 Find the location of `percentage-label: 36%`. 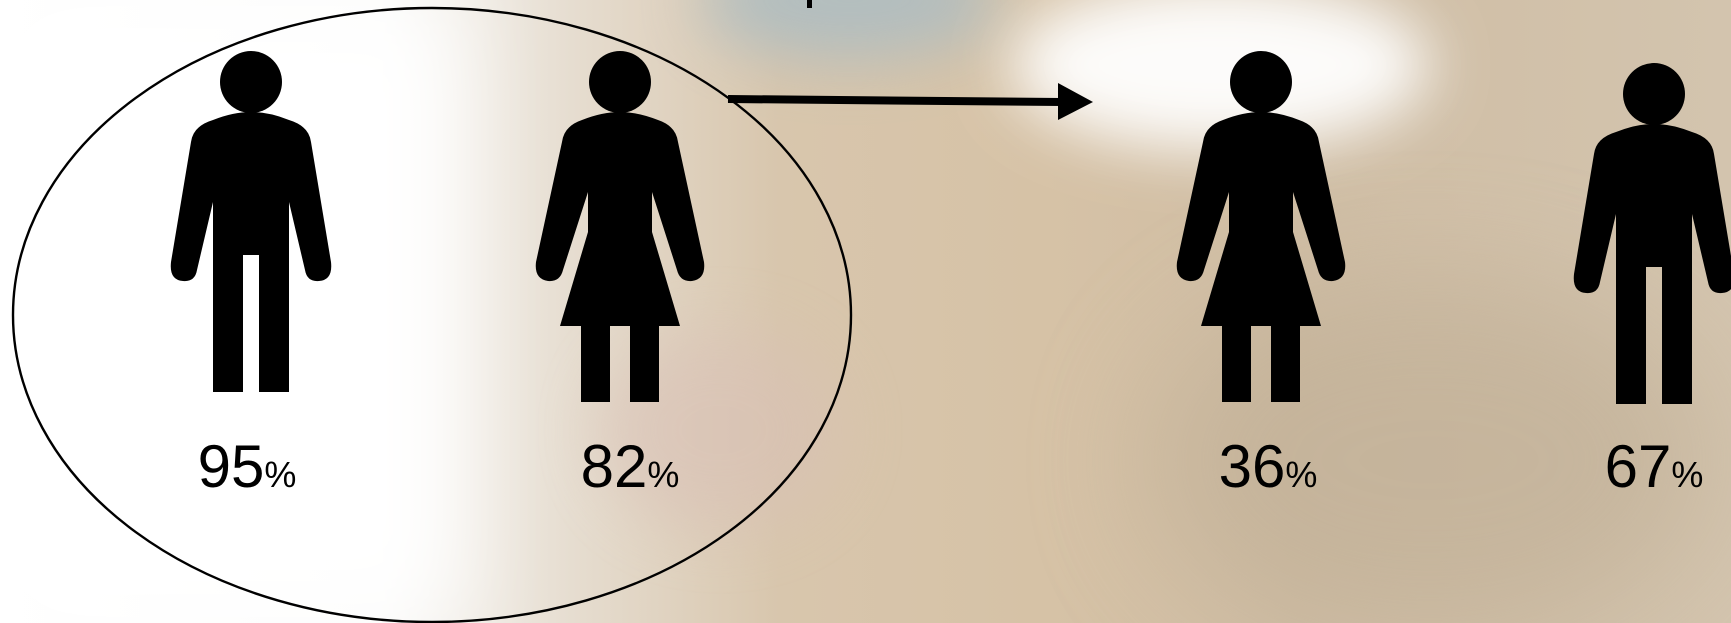

percentage-label: 36% is located at coordinates (1268, 466).